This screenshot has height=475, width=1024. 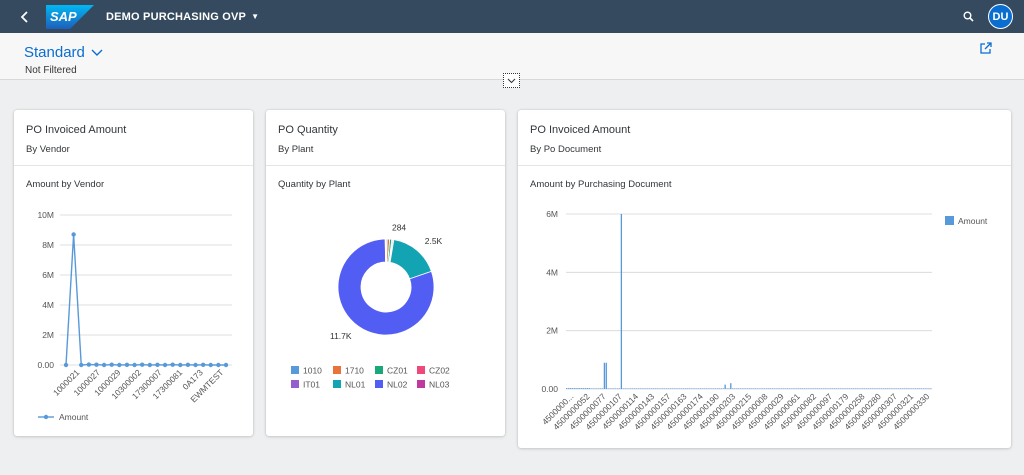 I want to click on card-header: PO Invoiced Amount By Po Document, so click(x=764, y=138).